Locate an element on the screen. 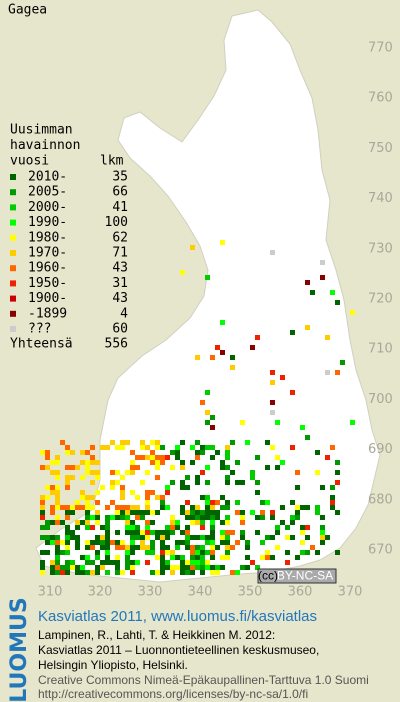 The width and height of the screenshot is (400, 702). legend-count: 100 is located at coordinates (116, 222).